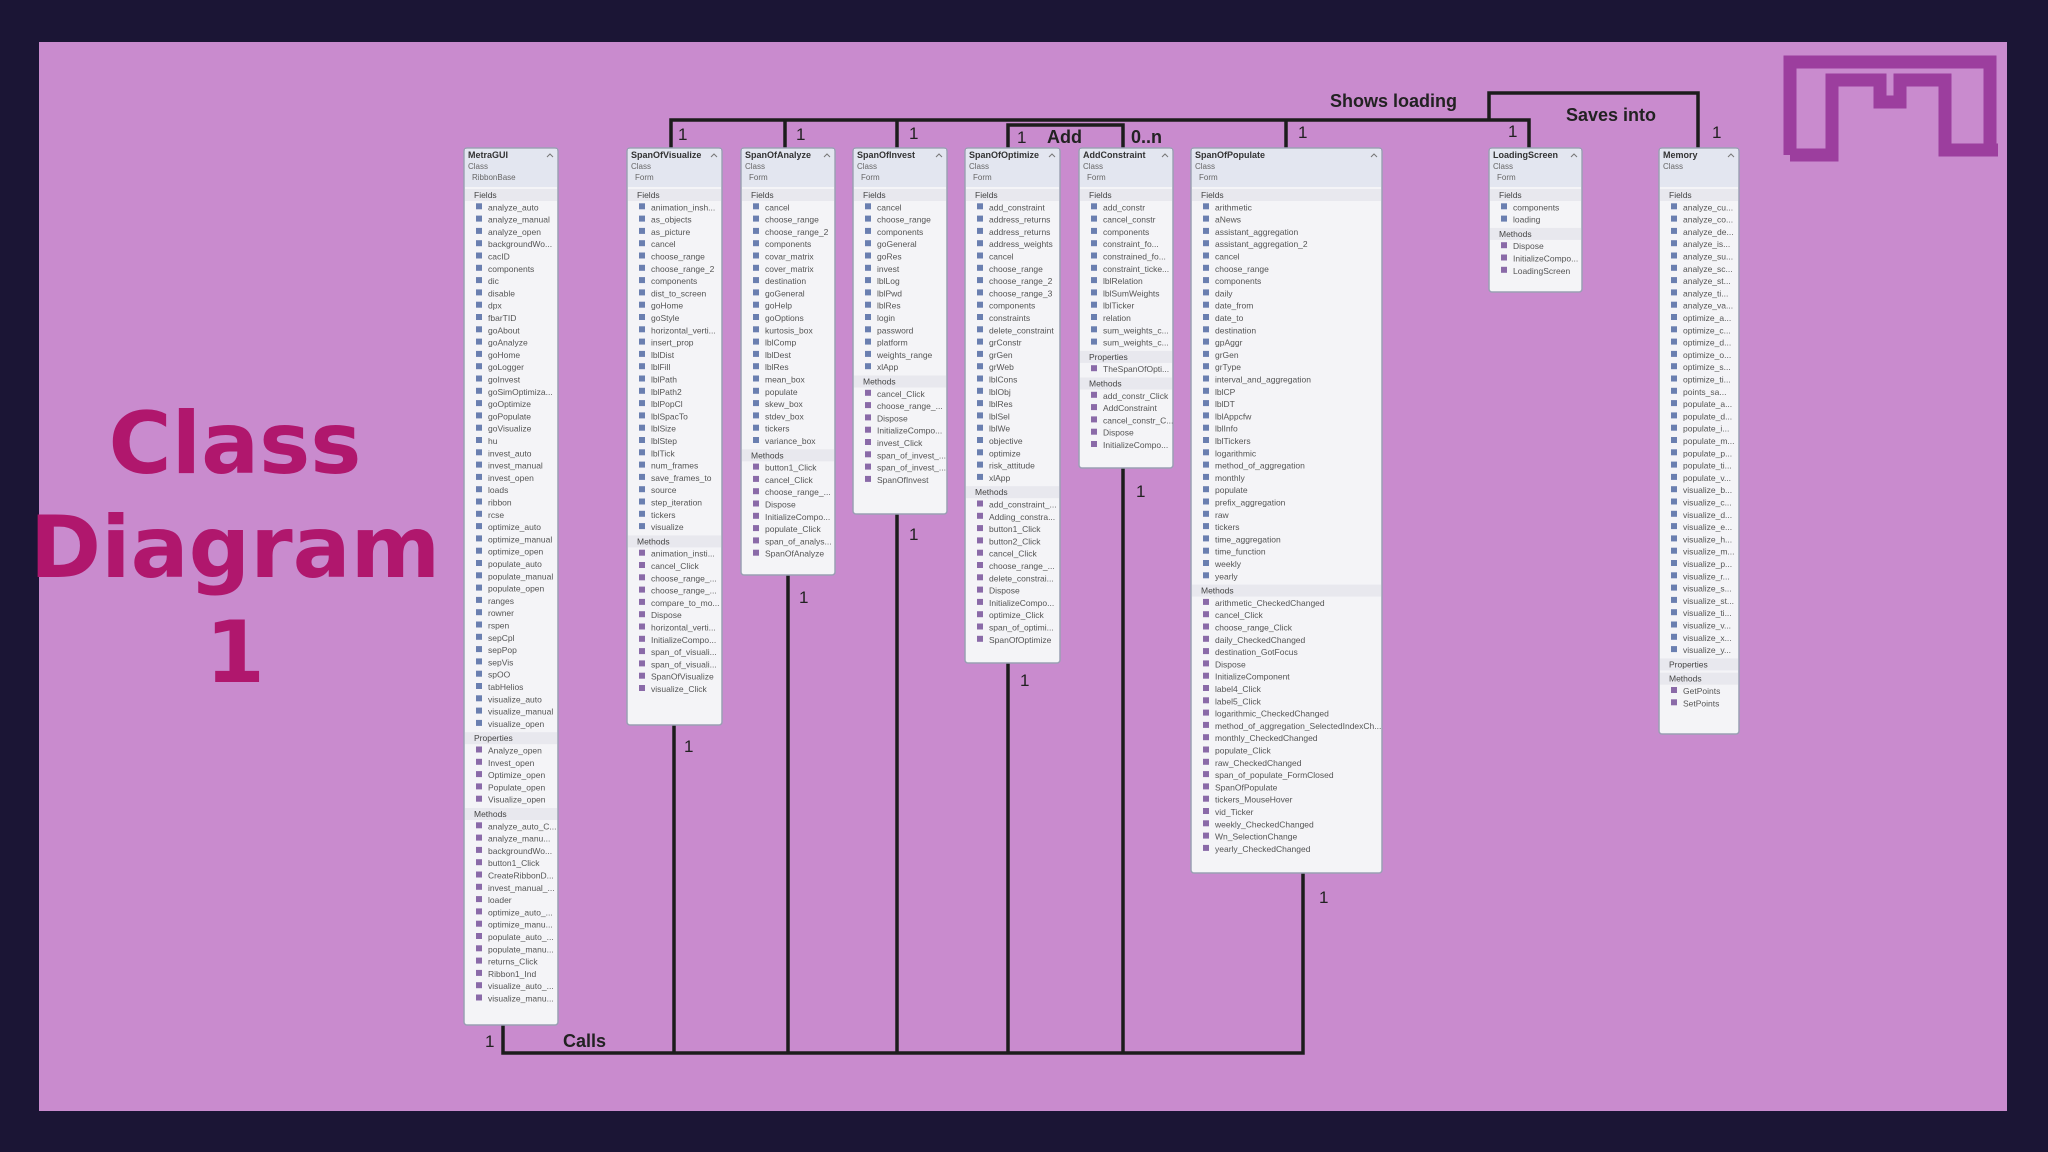 This screenshot has height=1152, width=2048. I want to click on member: interval_and_aggregation, so click(1263, 380).